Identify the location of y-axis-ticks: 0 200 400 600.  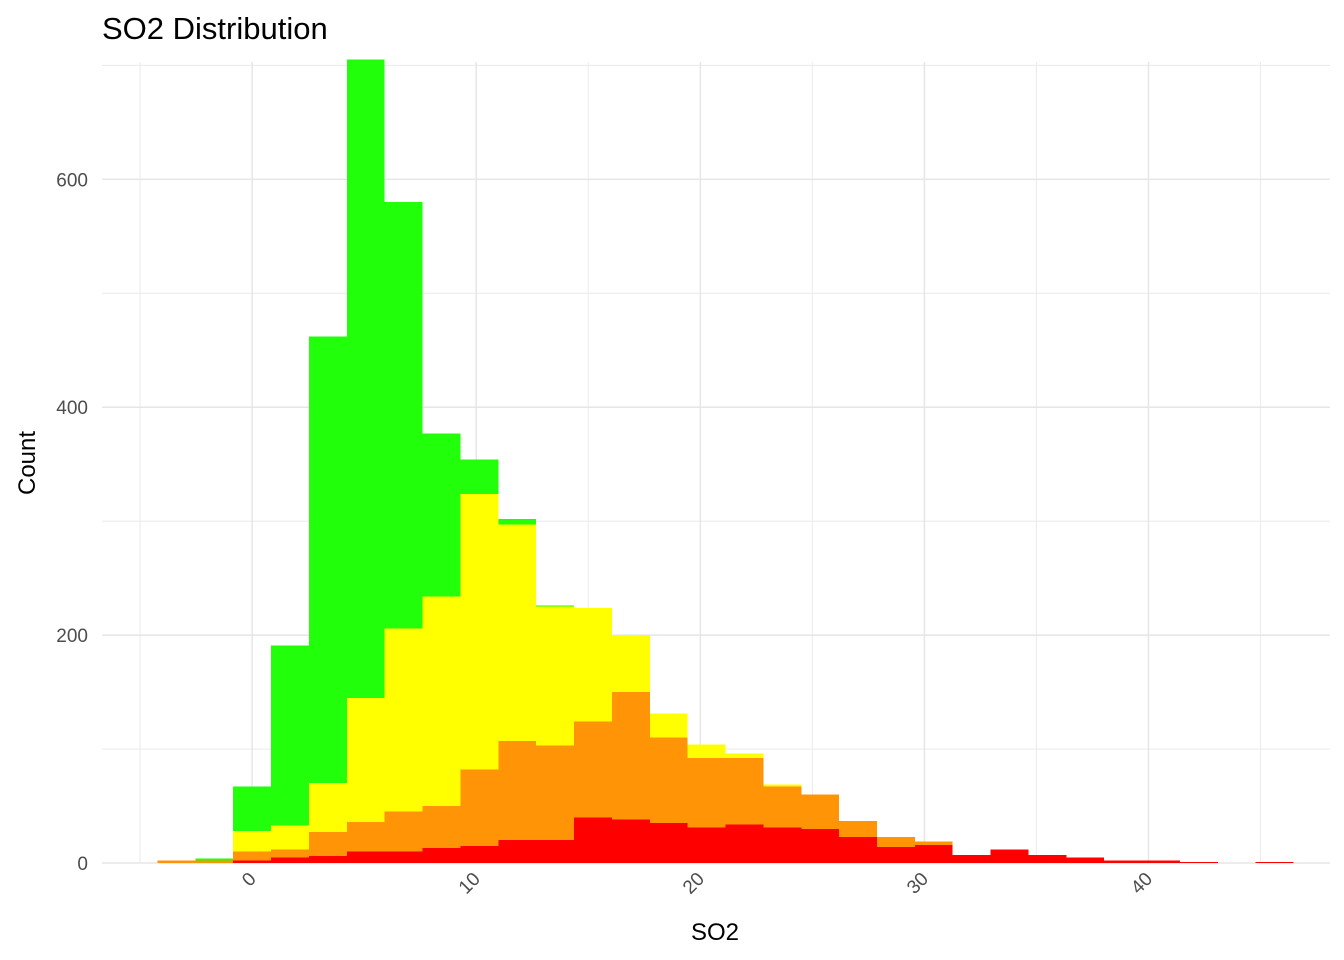
(72, 522).